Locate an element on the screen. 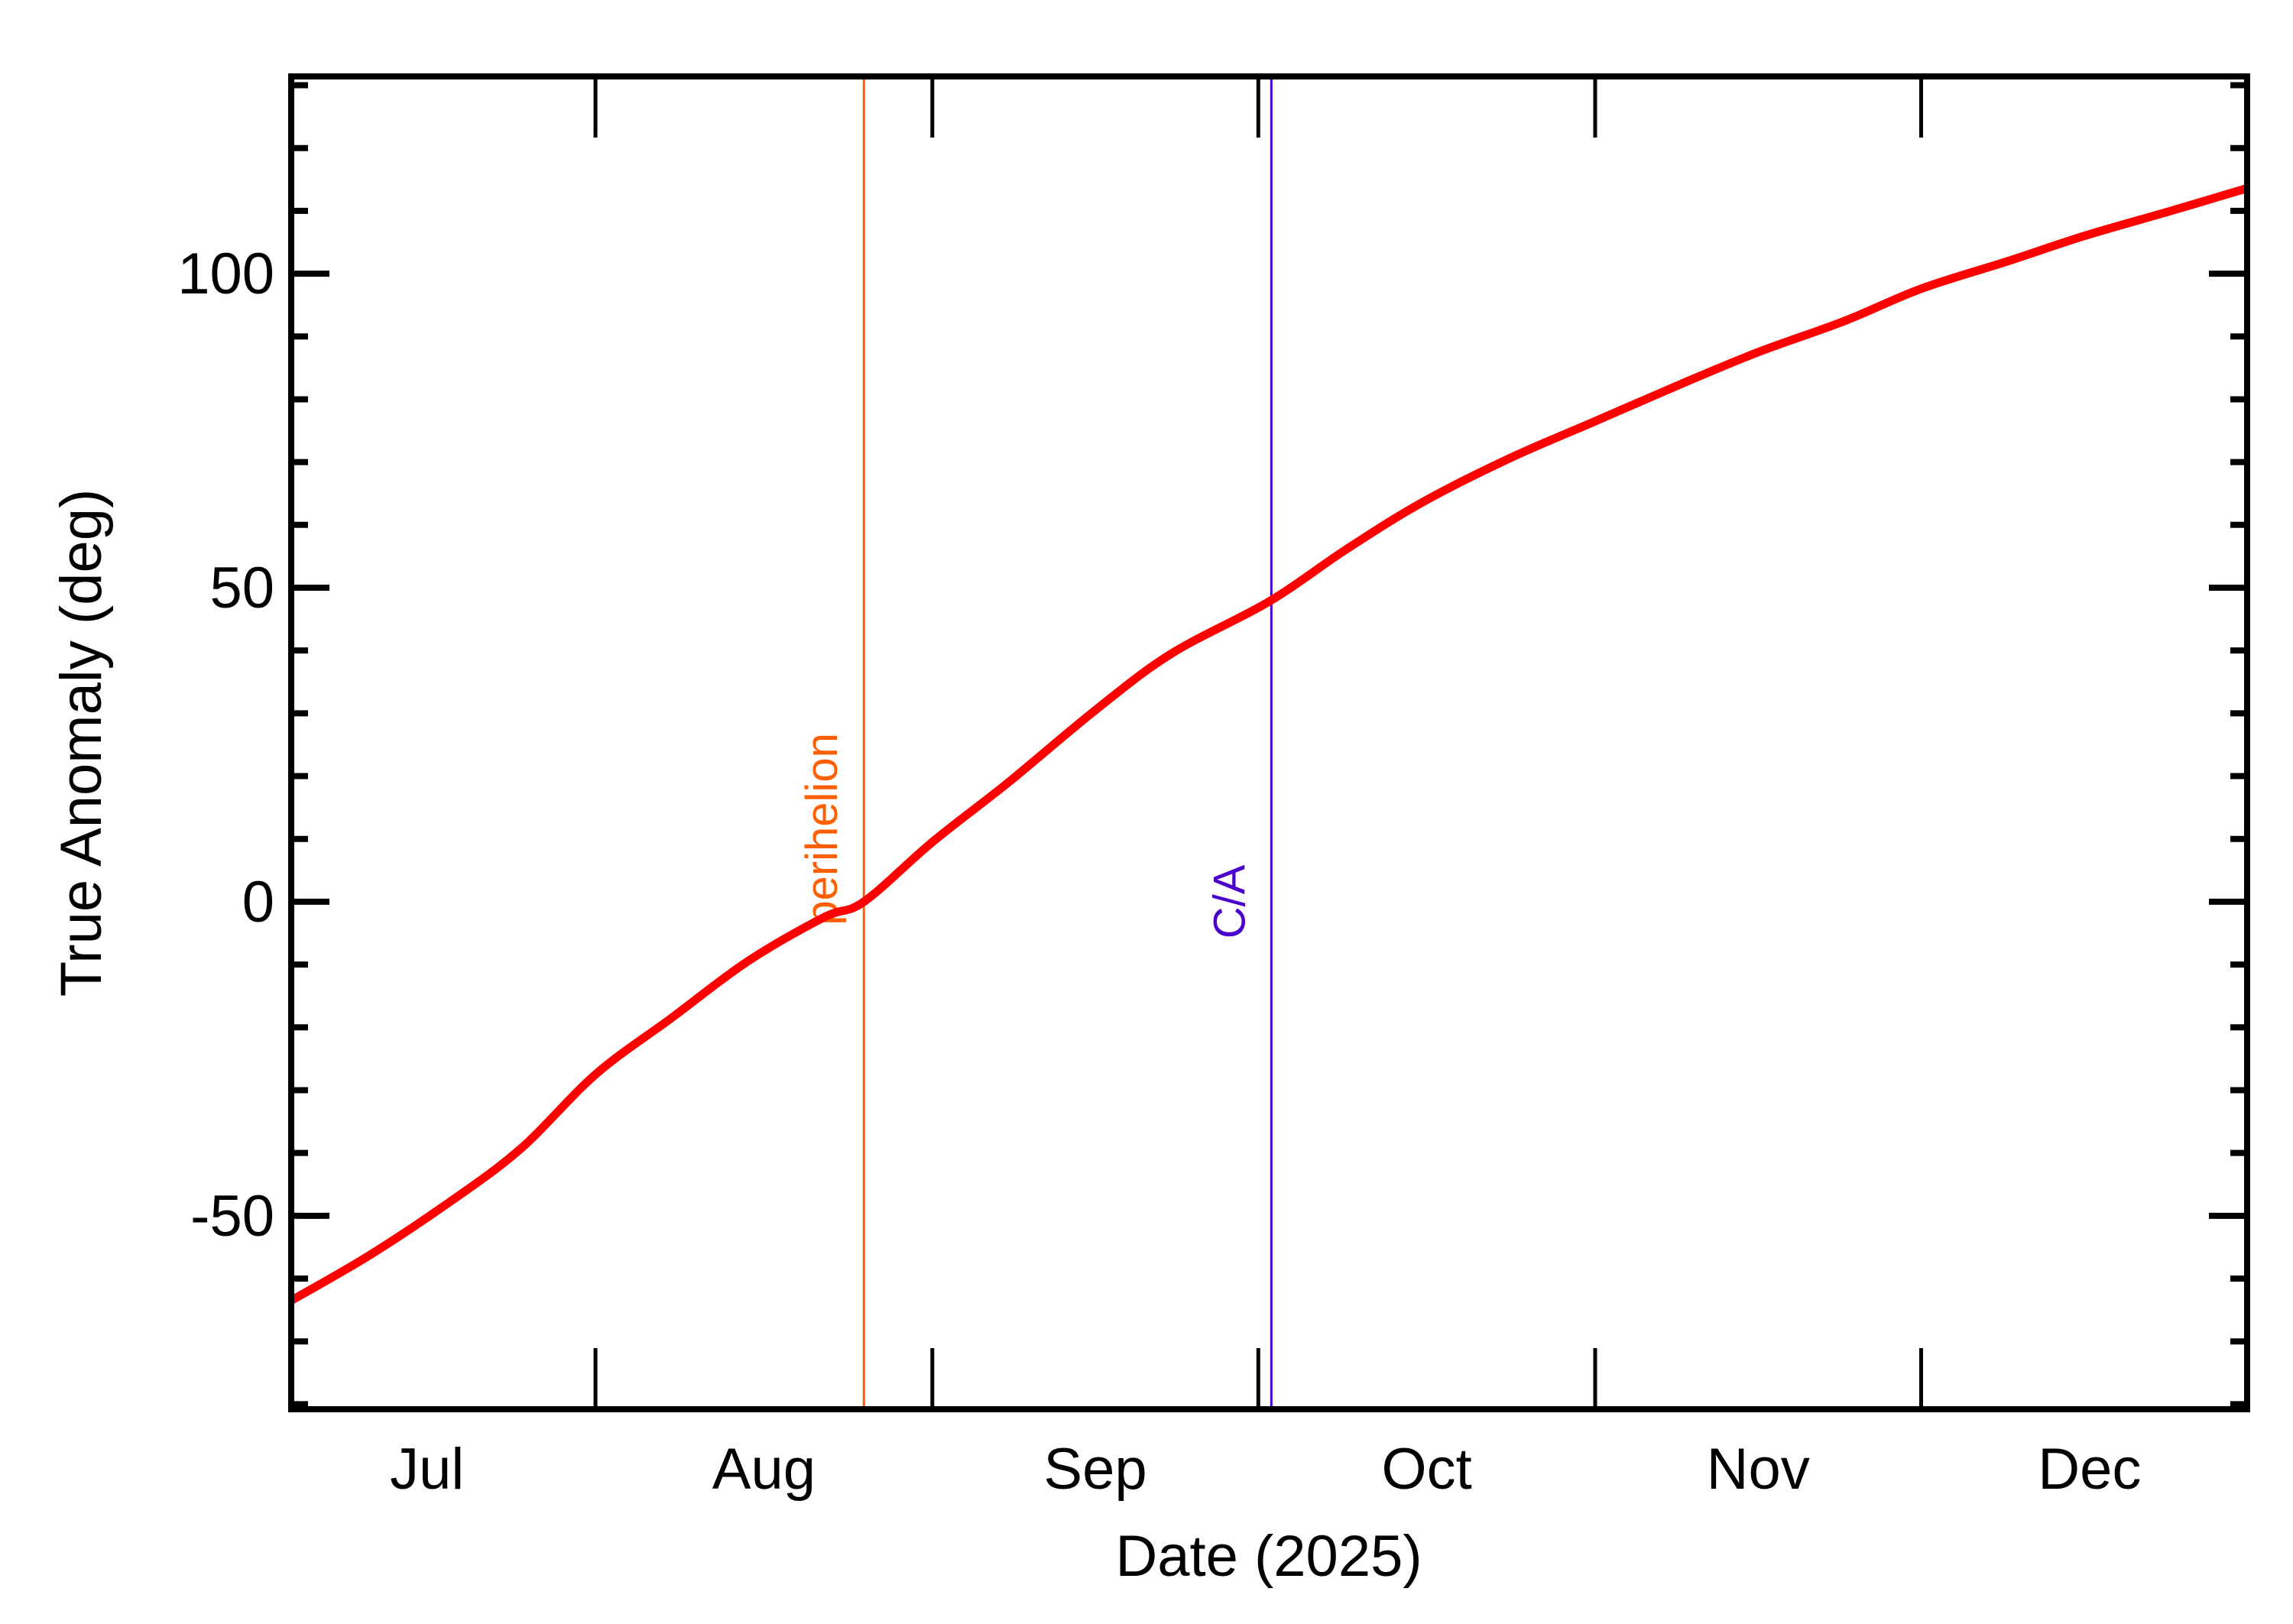  x-tick-label: Dec is located at coordinates (2089, 1469).